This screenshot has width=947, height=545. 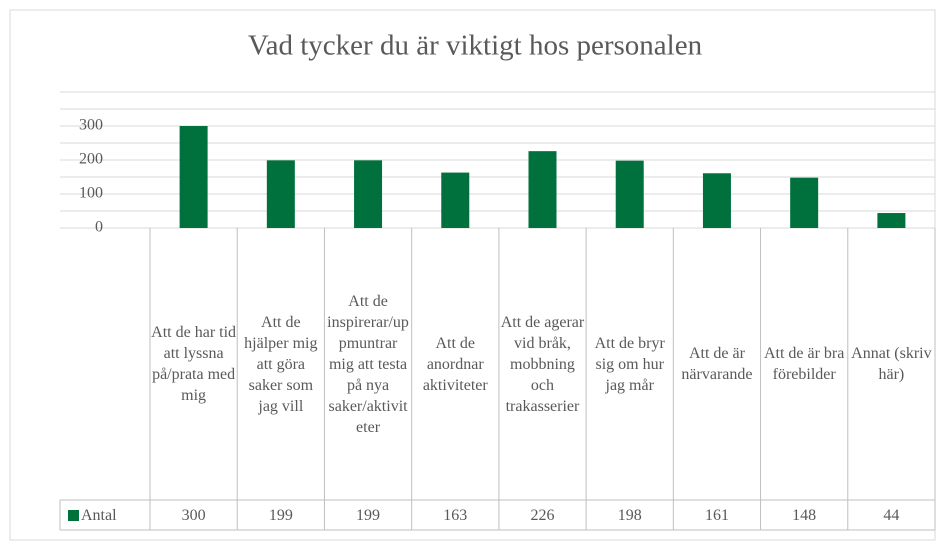 I want to click on y-tick-label: 300, so click(x=91, y=125).